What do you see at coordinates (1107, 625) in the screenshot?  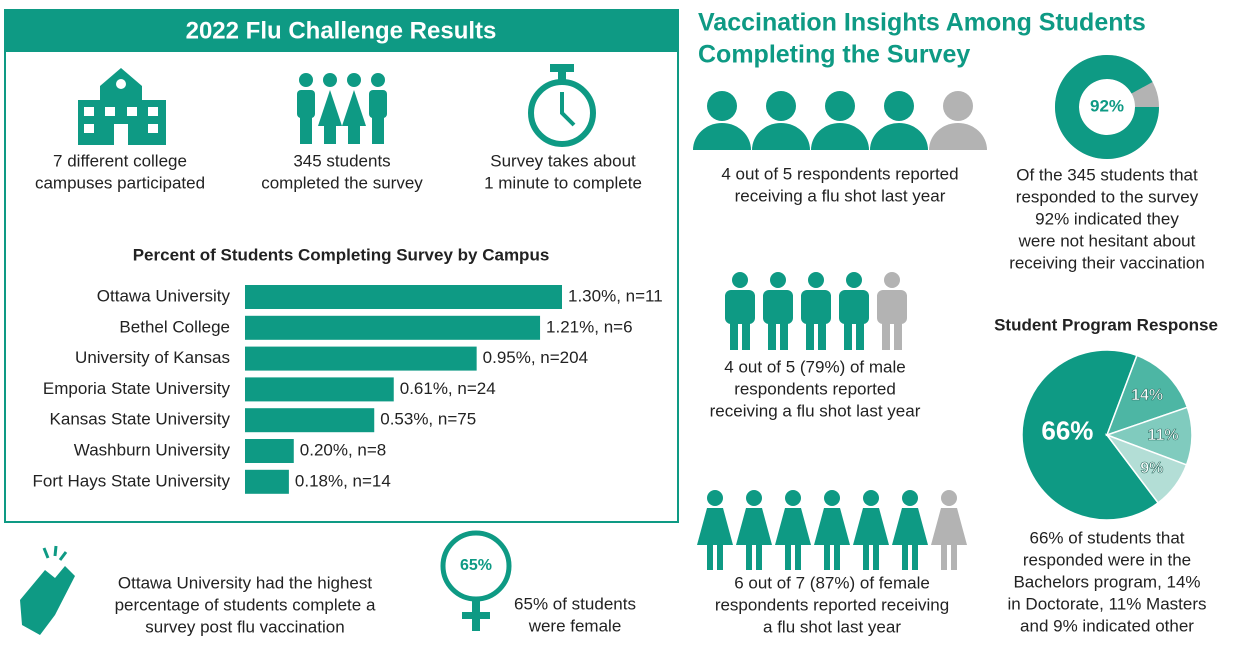 I see `insight-text: and 9% indicated other` at bounding box center [1107, 625].